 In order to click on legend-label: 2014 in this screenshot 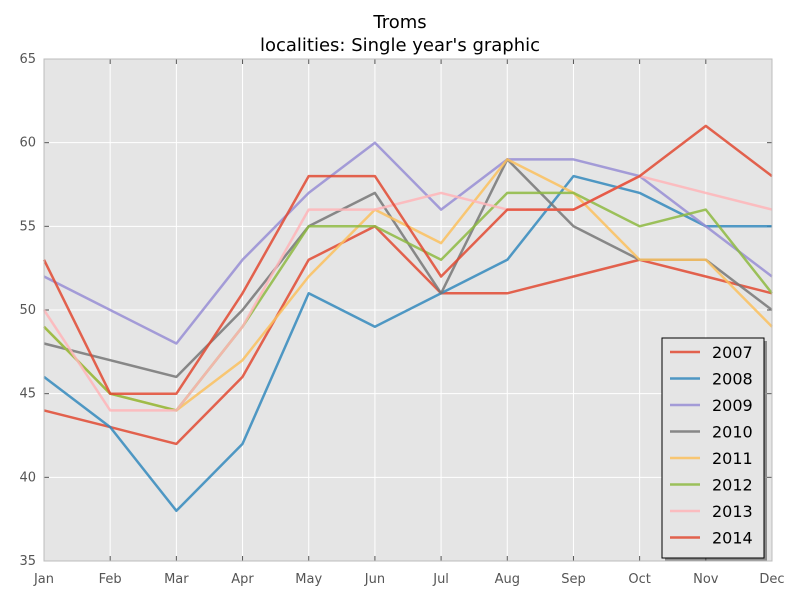, I will do `click(732, 538)`.